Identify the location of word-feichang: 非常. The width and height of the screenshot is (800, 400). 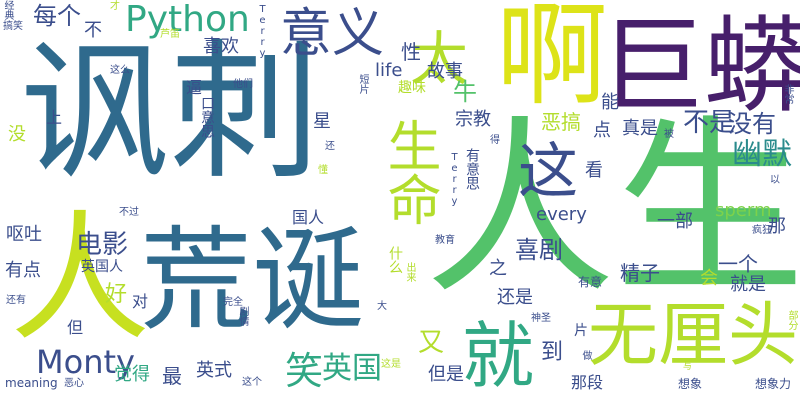
(787, 94).